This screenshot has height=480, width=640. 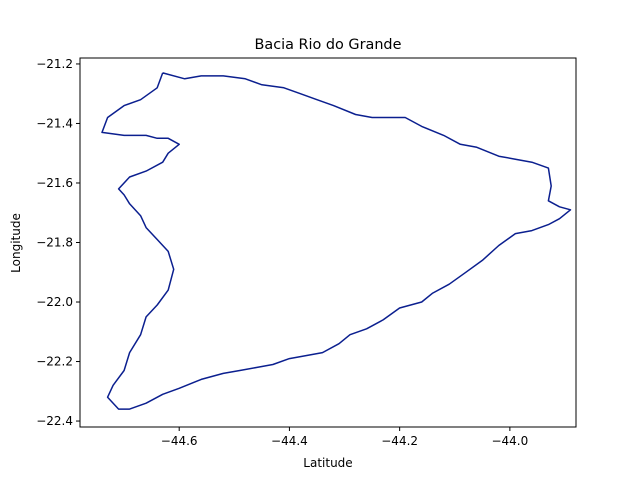 I want to click on x-tick-label: −44.4, so click(x=289, y=441).